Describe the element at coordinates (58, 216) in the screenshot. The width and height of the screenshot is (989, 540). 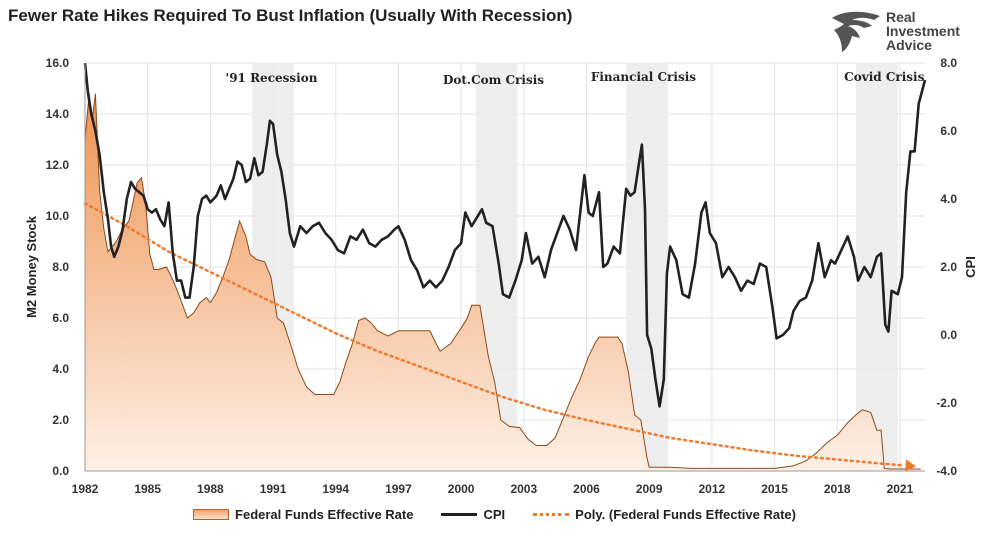
I see `y-left-tick-label: 10.0` at that location.